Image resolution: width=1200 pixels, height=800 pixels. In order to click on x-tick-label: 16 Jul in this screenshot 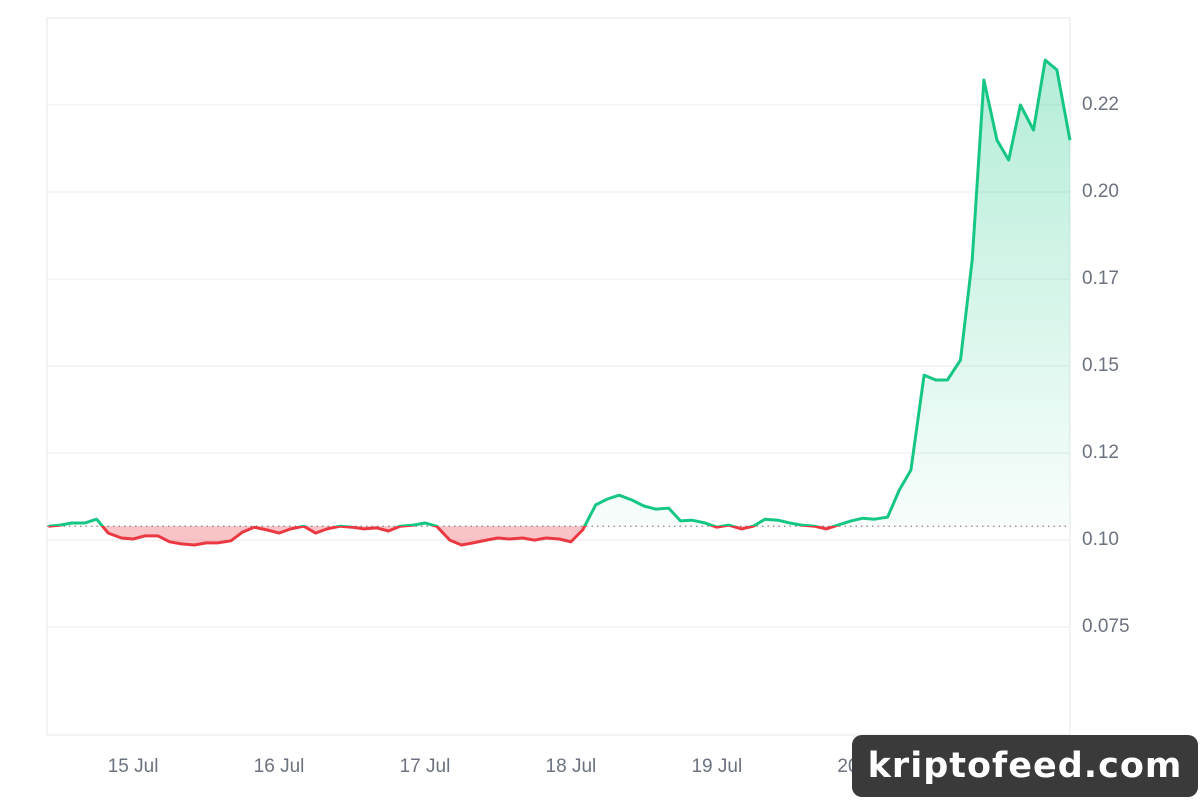, I will do `click(279, 766)`.